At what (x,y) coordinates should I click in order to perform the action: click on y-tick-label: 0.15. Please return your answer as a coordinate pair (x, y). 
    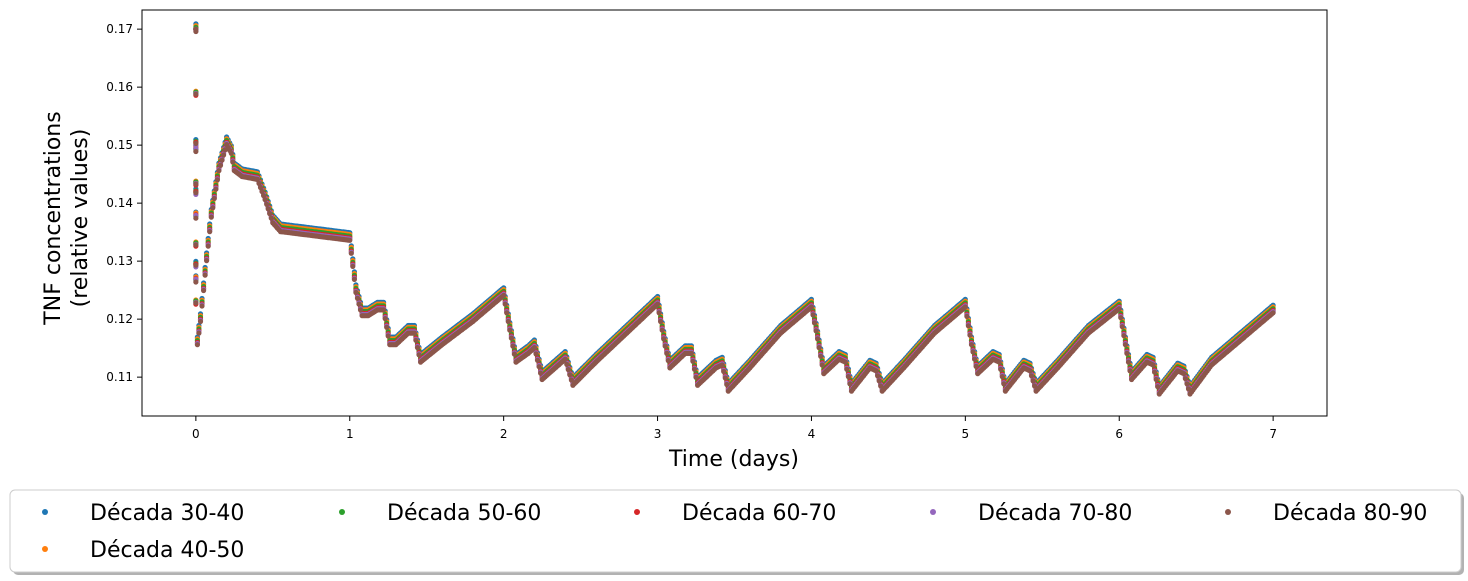
    Looking at the image, I should click on (119, 145).